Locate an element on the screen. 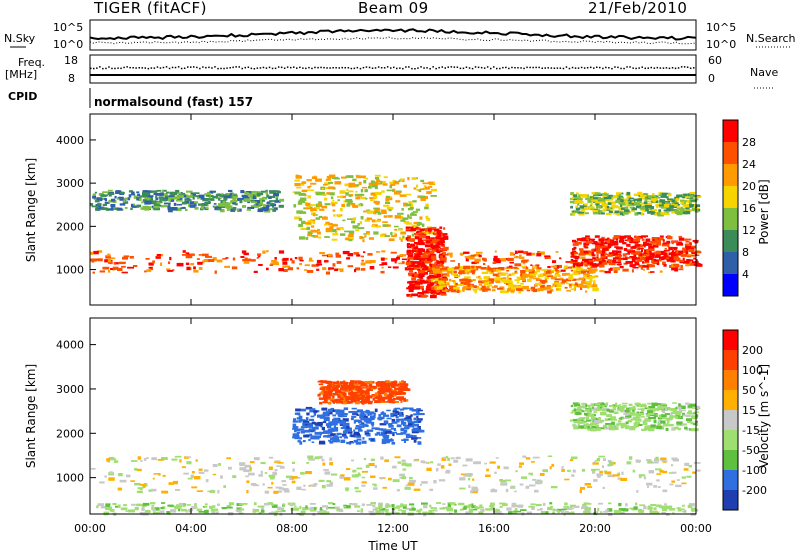 This screenshot has height=554, width=800. velocity-colorbar-label: Velocity [m s^-1] is located at coordinates (764, 416).